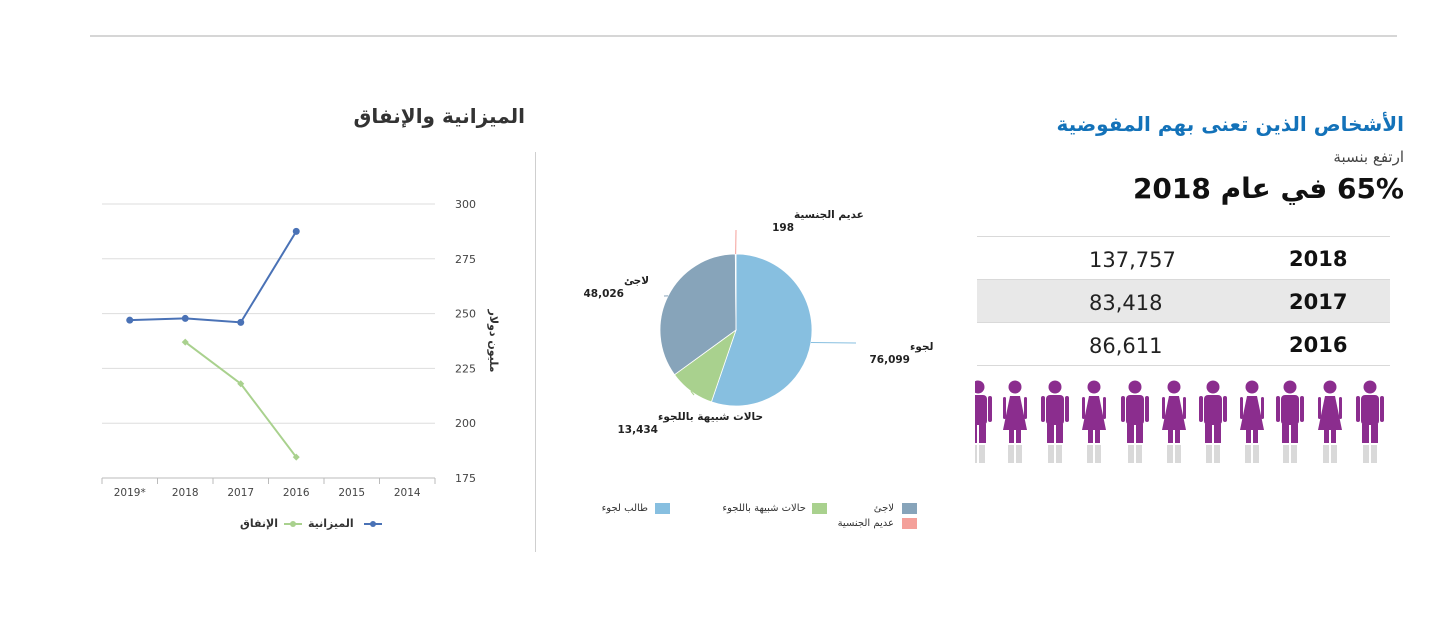  What do you see at coordinates (465, 259) in the screenshot?
I see `y-tick-label: 275` at bounding box center [465, 259].